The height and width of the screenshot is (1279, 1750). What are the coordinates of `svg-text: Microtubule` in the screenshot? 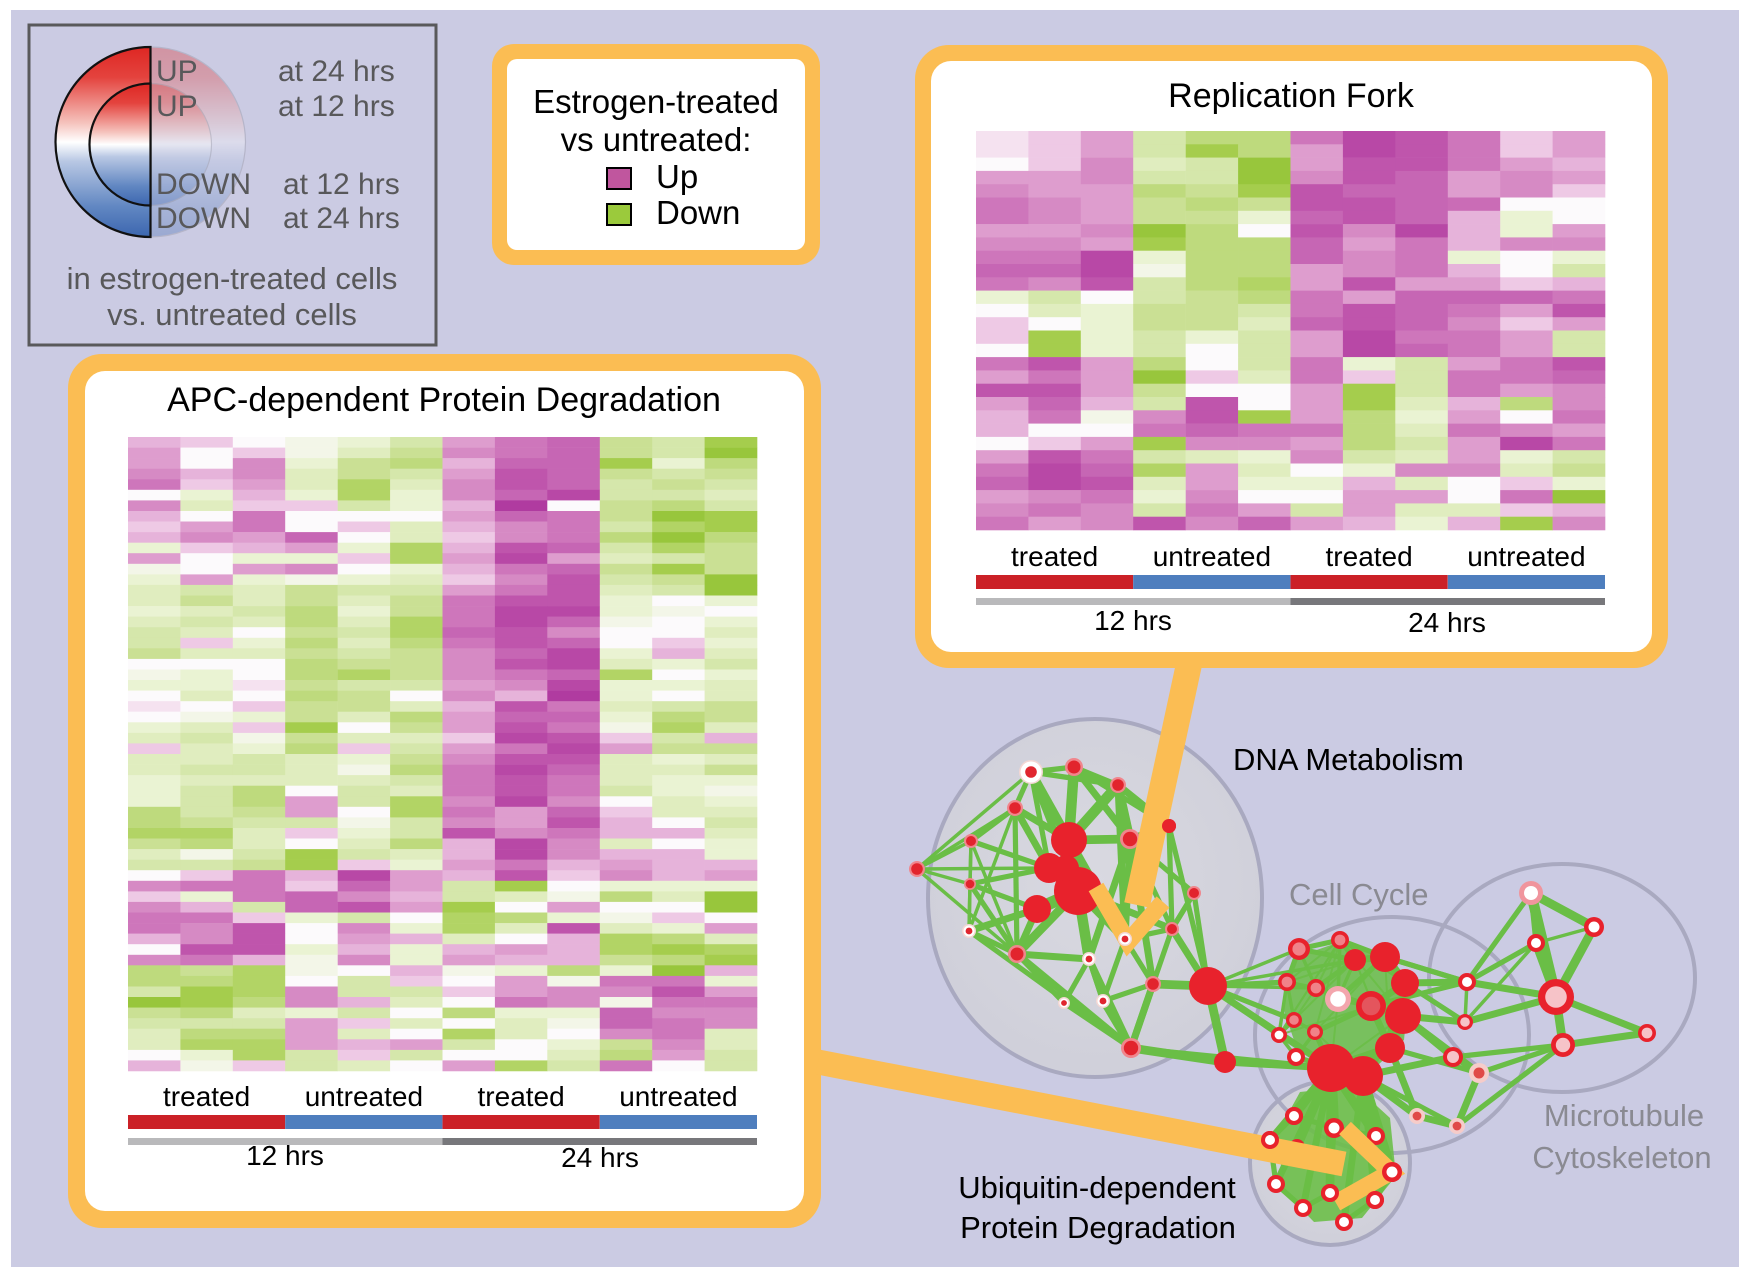 It's located at (1624, 1115).